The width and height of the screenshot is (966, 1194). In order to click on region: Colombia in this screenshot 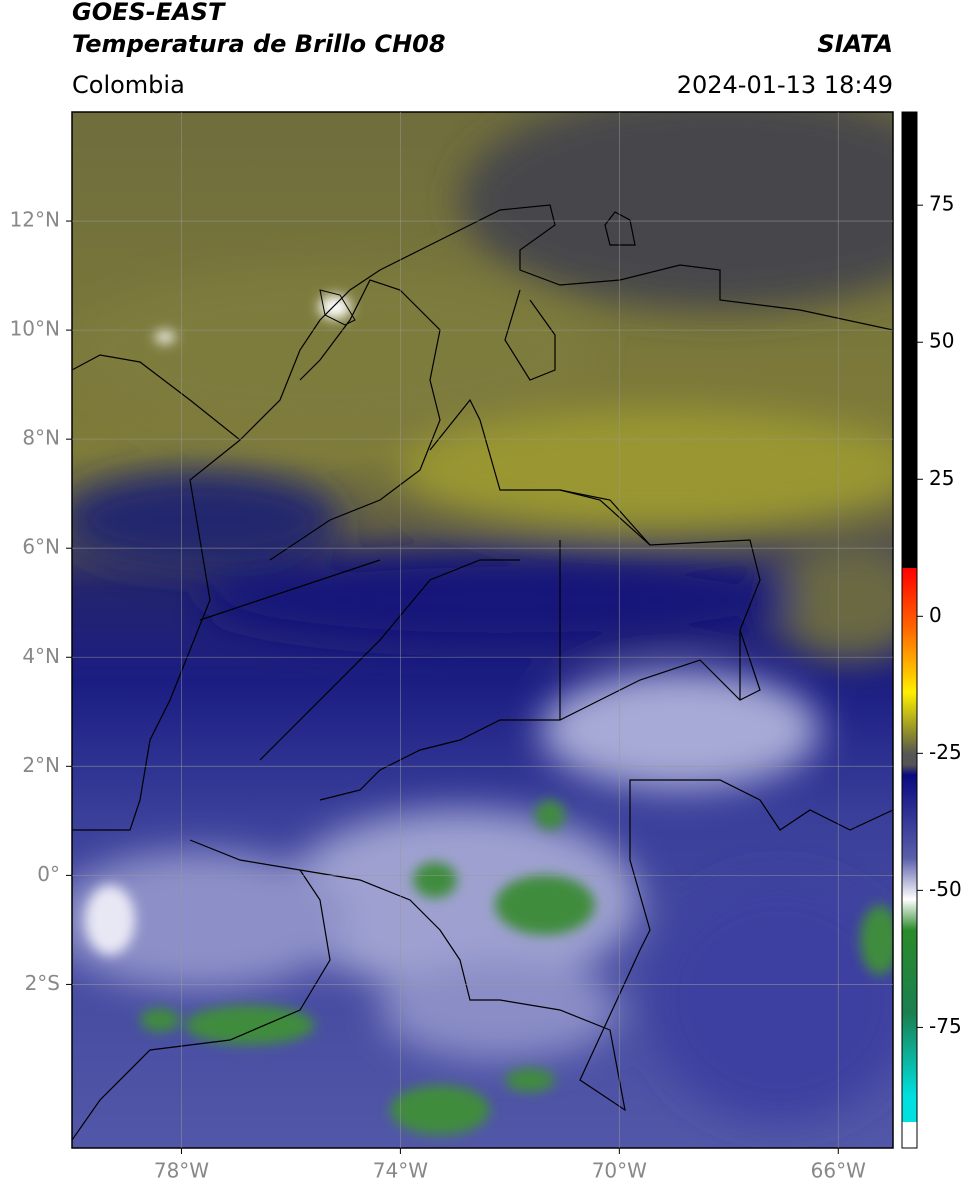, I will do `click(128, 85)`.